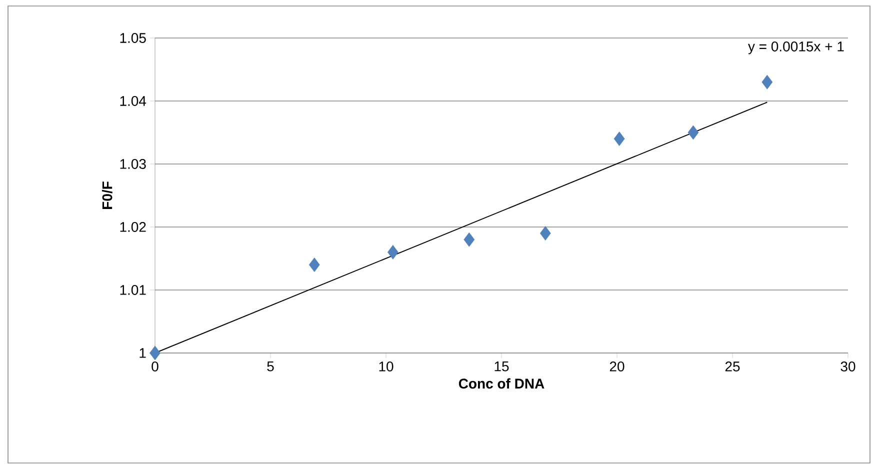 This screenshot has height=470, width=878. I want to click on x-tick-label: 30, so click(848, 367).